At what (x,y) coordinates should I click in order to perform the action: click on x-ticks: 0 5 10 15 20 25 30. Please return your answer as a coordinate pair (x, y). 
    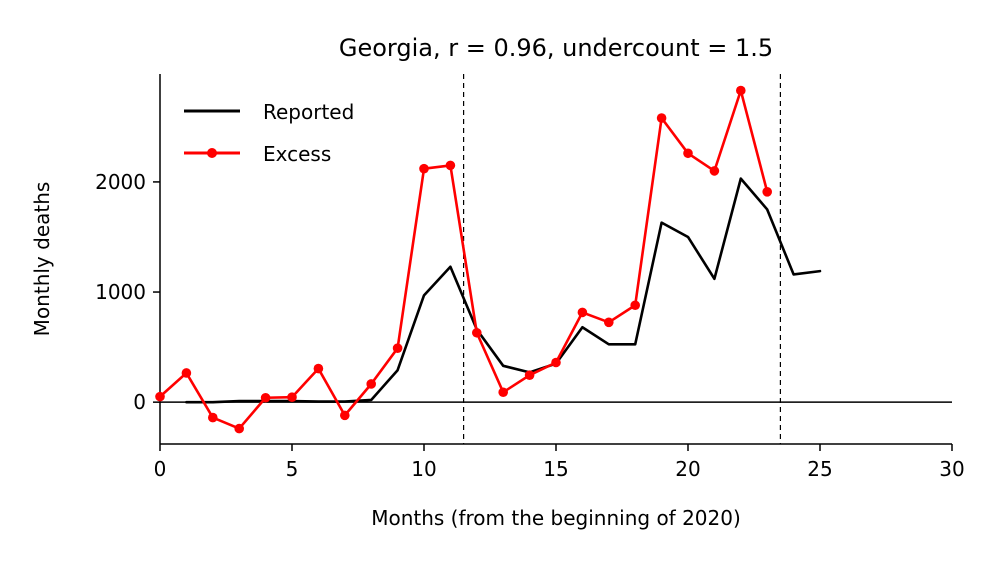
    Looking at the image, I should click on (559, 462).